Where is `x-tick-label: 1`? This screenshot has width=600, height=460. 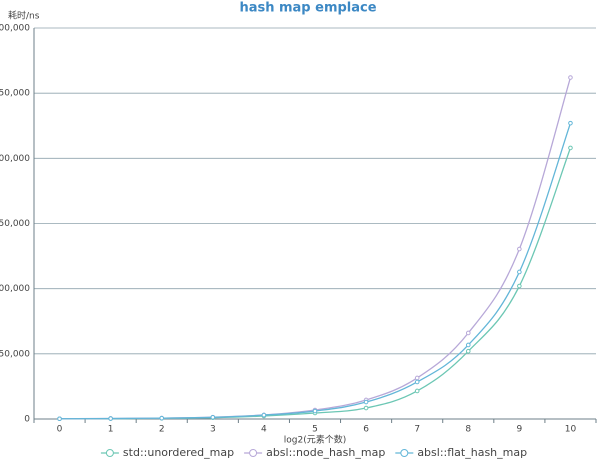
x-tick-label: 1 is located at coordinates (111, 430).